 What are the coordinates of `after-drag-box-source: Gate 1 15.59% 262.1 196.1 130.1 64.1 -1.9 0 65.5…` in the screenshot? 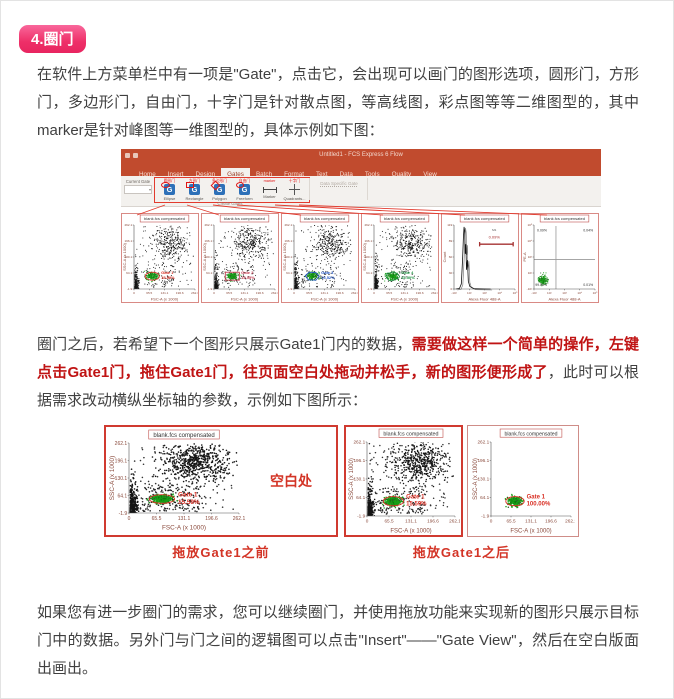 It's located at (403, 481).